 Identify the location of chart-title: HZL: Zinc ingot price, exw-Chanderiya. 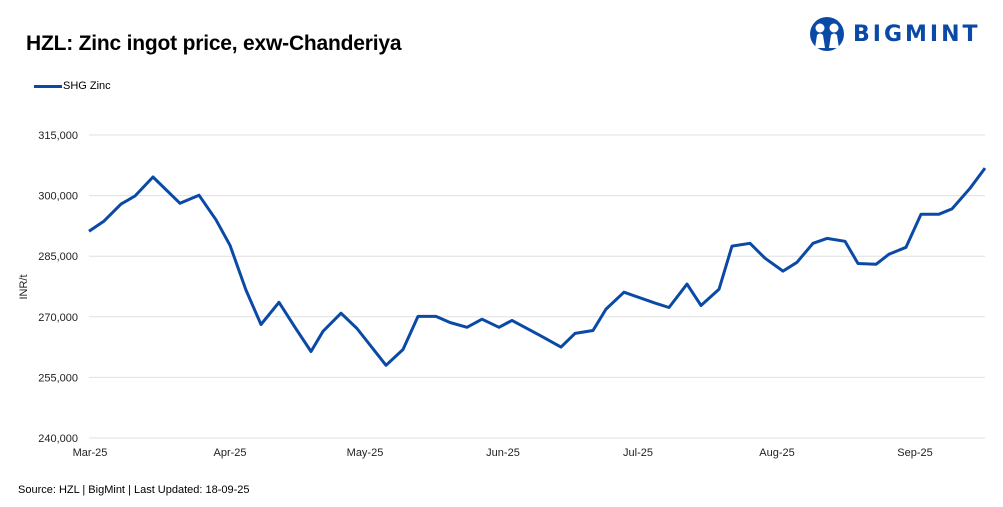
(214, 43).